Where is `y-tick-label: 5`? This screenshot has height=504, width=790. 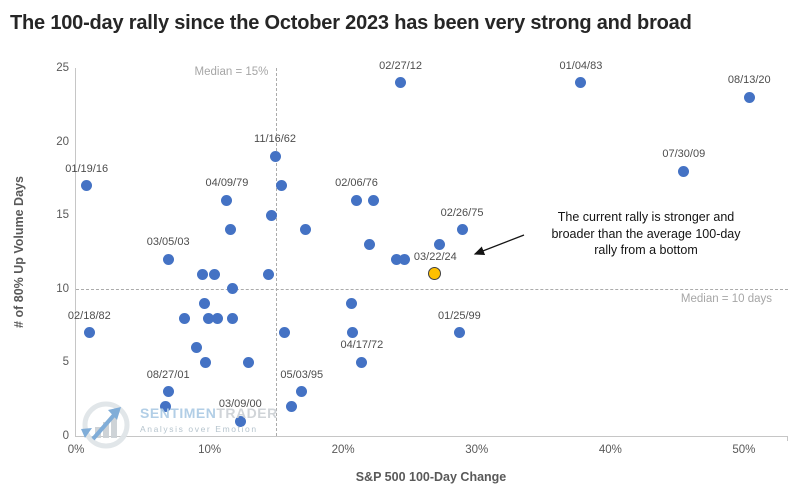 y-tick-label: 5 is located at coordinates (65, 362).